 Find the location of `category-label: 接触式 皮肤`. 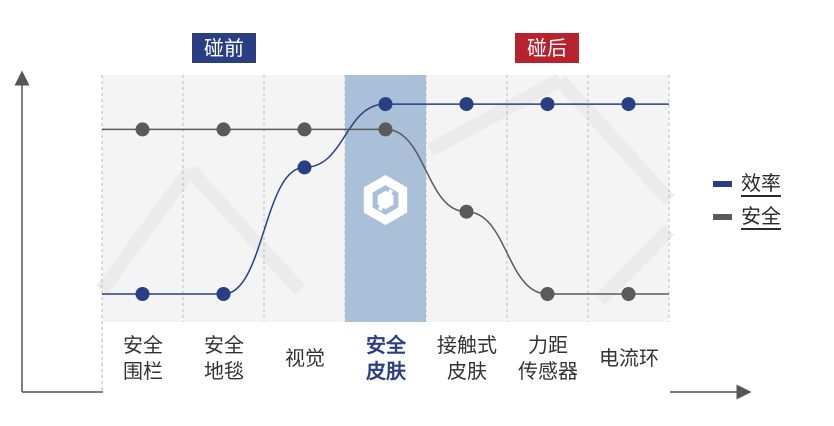

category-label: 接触式 皮肤 is located at coordinates (467, 358).